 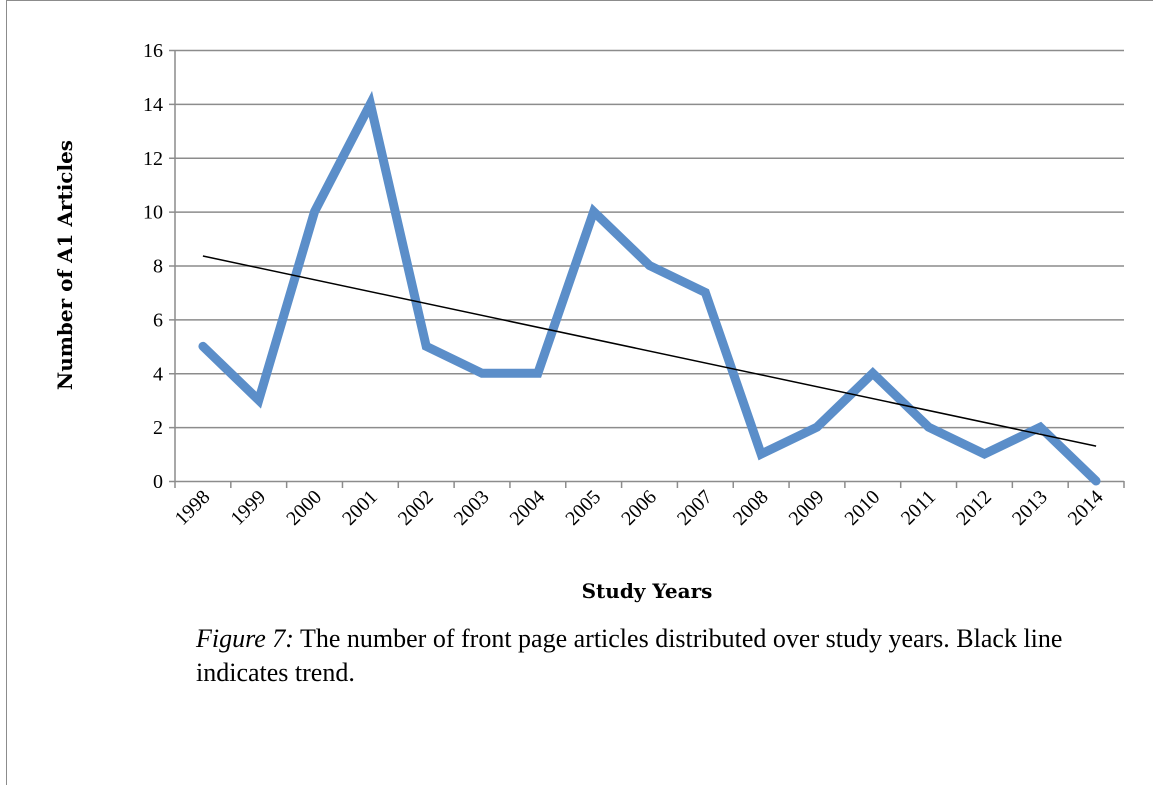 What do you see at coordinates (807, 508) in the screenshot?
I see `x-tick-label: 2009` at bounding box center [807, 508].